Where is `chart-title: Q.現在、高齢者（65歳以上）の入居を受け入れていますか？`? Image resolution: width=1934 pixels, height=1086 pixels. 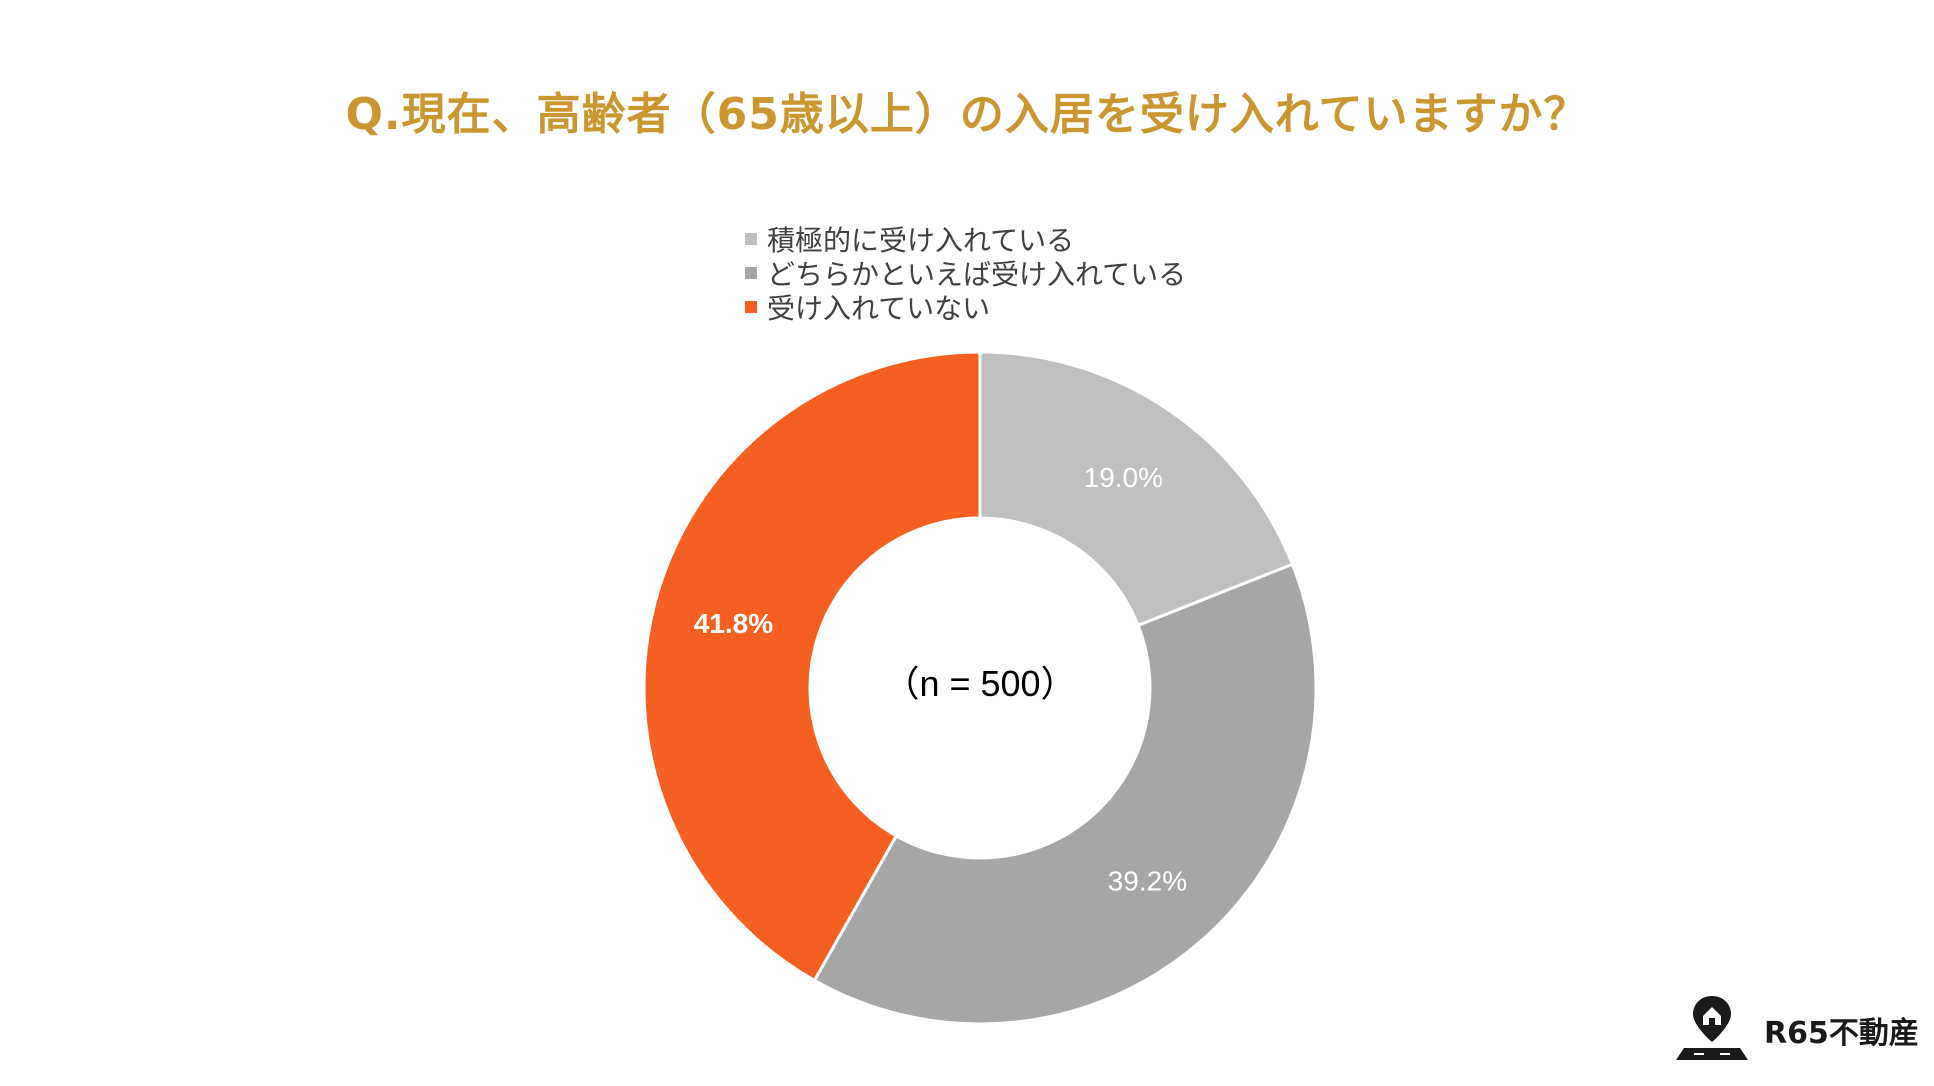 chart-title: Q.現在、高齢者（65歳以上）の入居を受け入れていますか？ is located at coordinates (967, 114).